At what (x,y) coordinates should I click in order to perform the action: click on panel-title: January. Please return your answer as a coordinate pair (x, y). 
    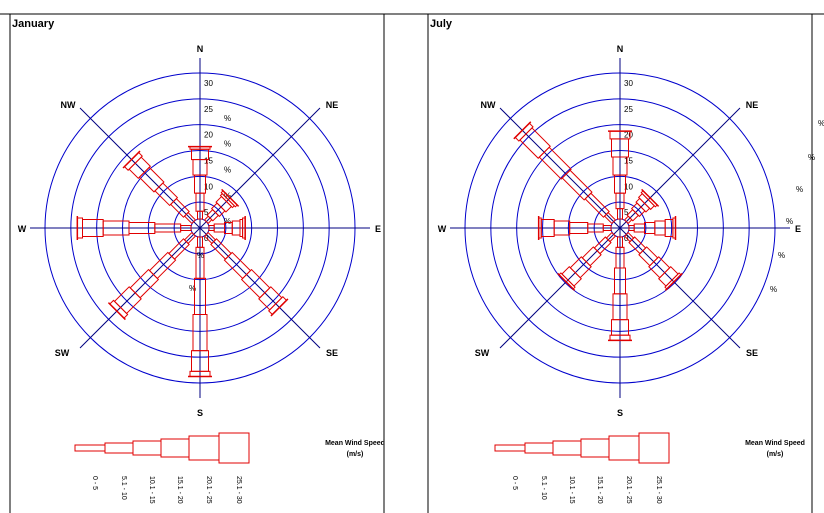
    Looking at the image, I should click on (33, 24).